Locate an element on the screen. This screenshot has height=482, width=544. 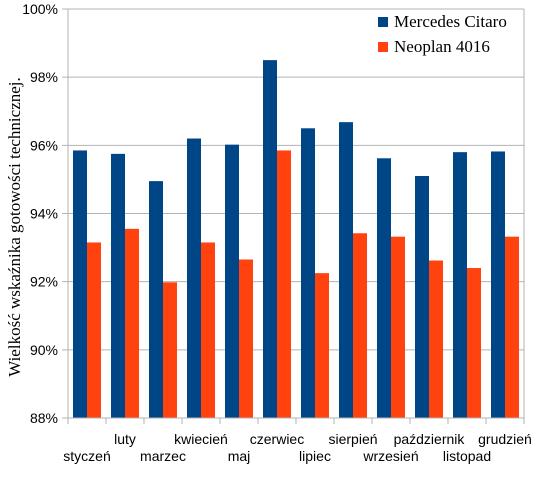
bar-mercedes-citaro-maj is located at coordinates (232, 281).